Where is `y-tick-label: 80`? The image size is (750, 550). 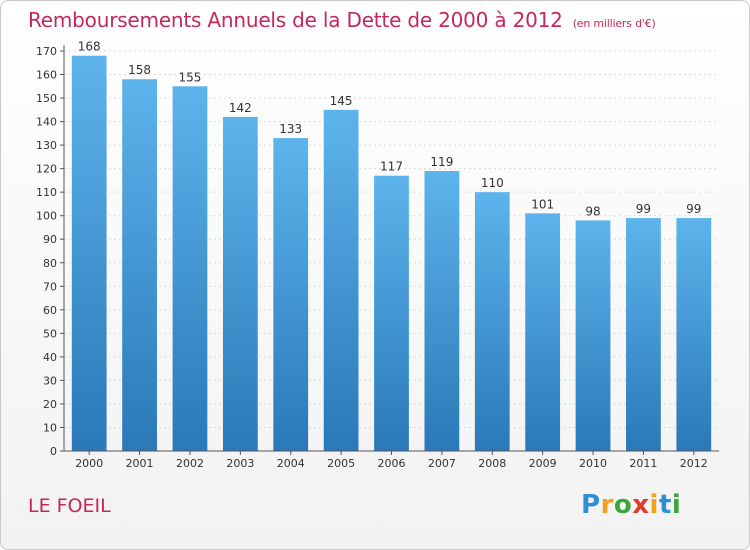 y-tick-label: 80 is located at coordinates (50, 263).